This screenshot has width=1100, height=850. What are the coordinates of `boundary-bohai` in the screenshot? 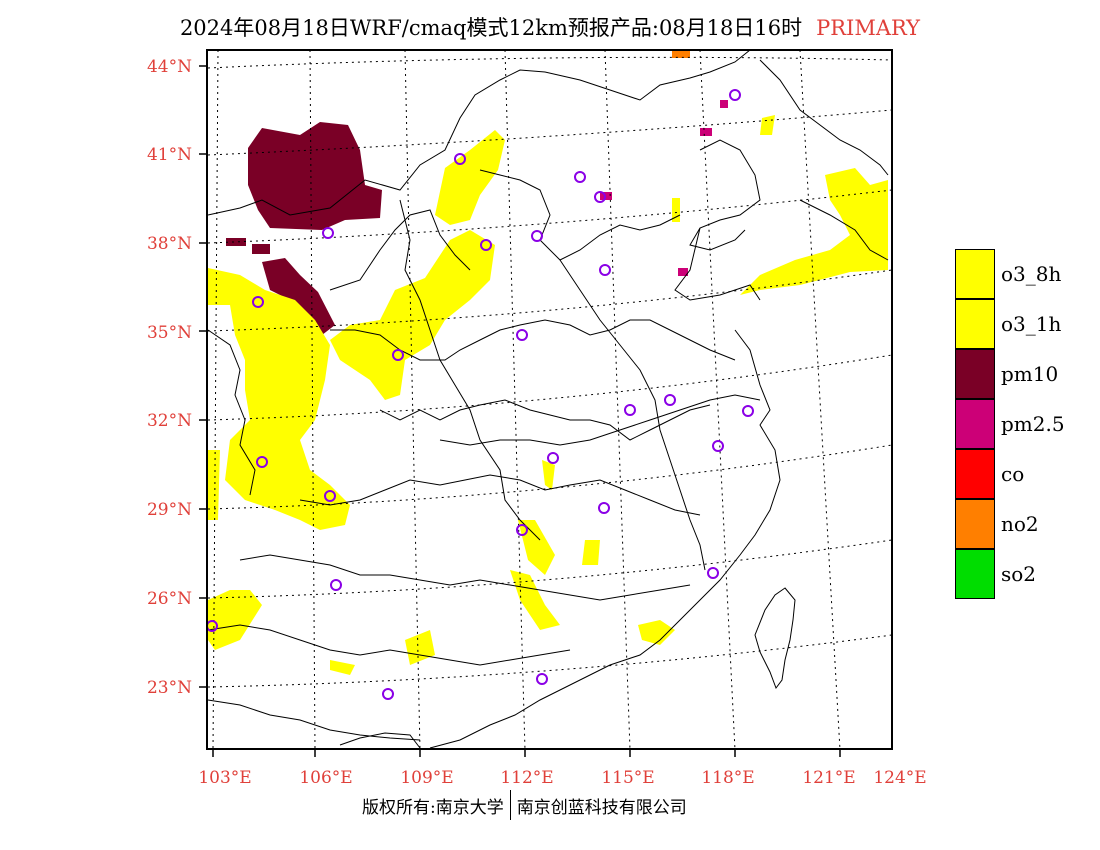 It's located at (725, 195).